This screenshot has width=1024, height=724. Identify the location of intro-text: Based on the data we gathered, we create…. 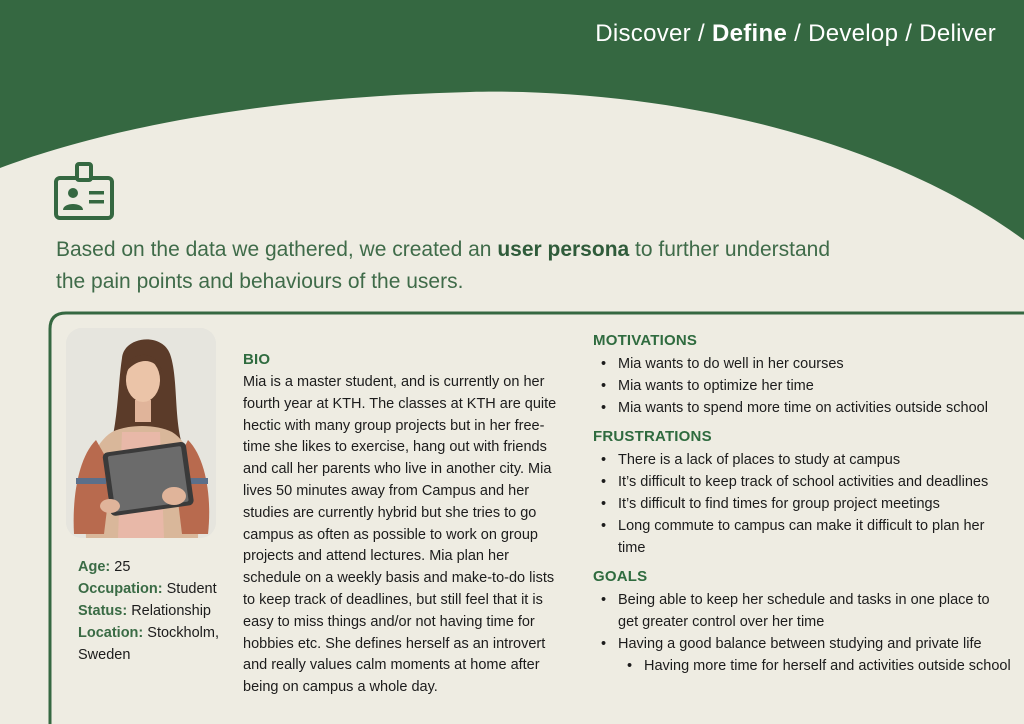
(443, 265).